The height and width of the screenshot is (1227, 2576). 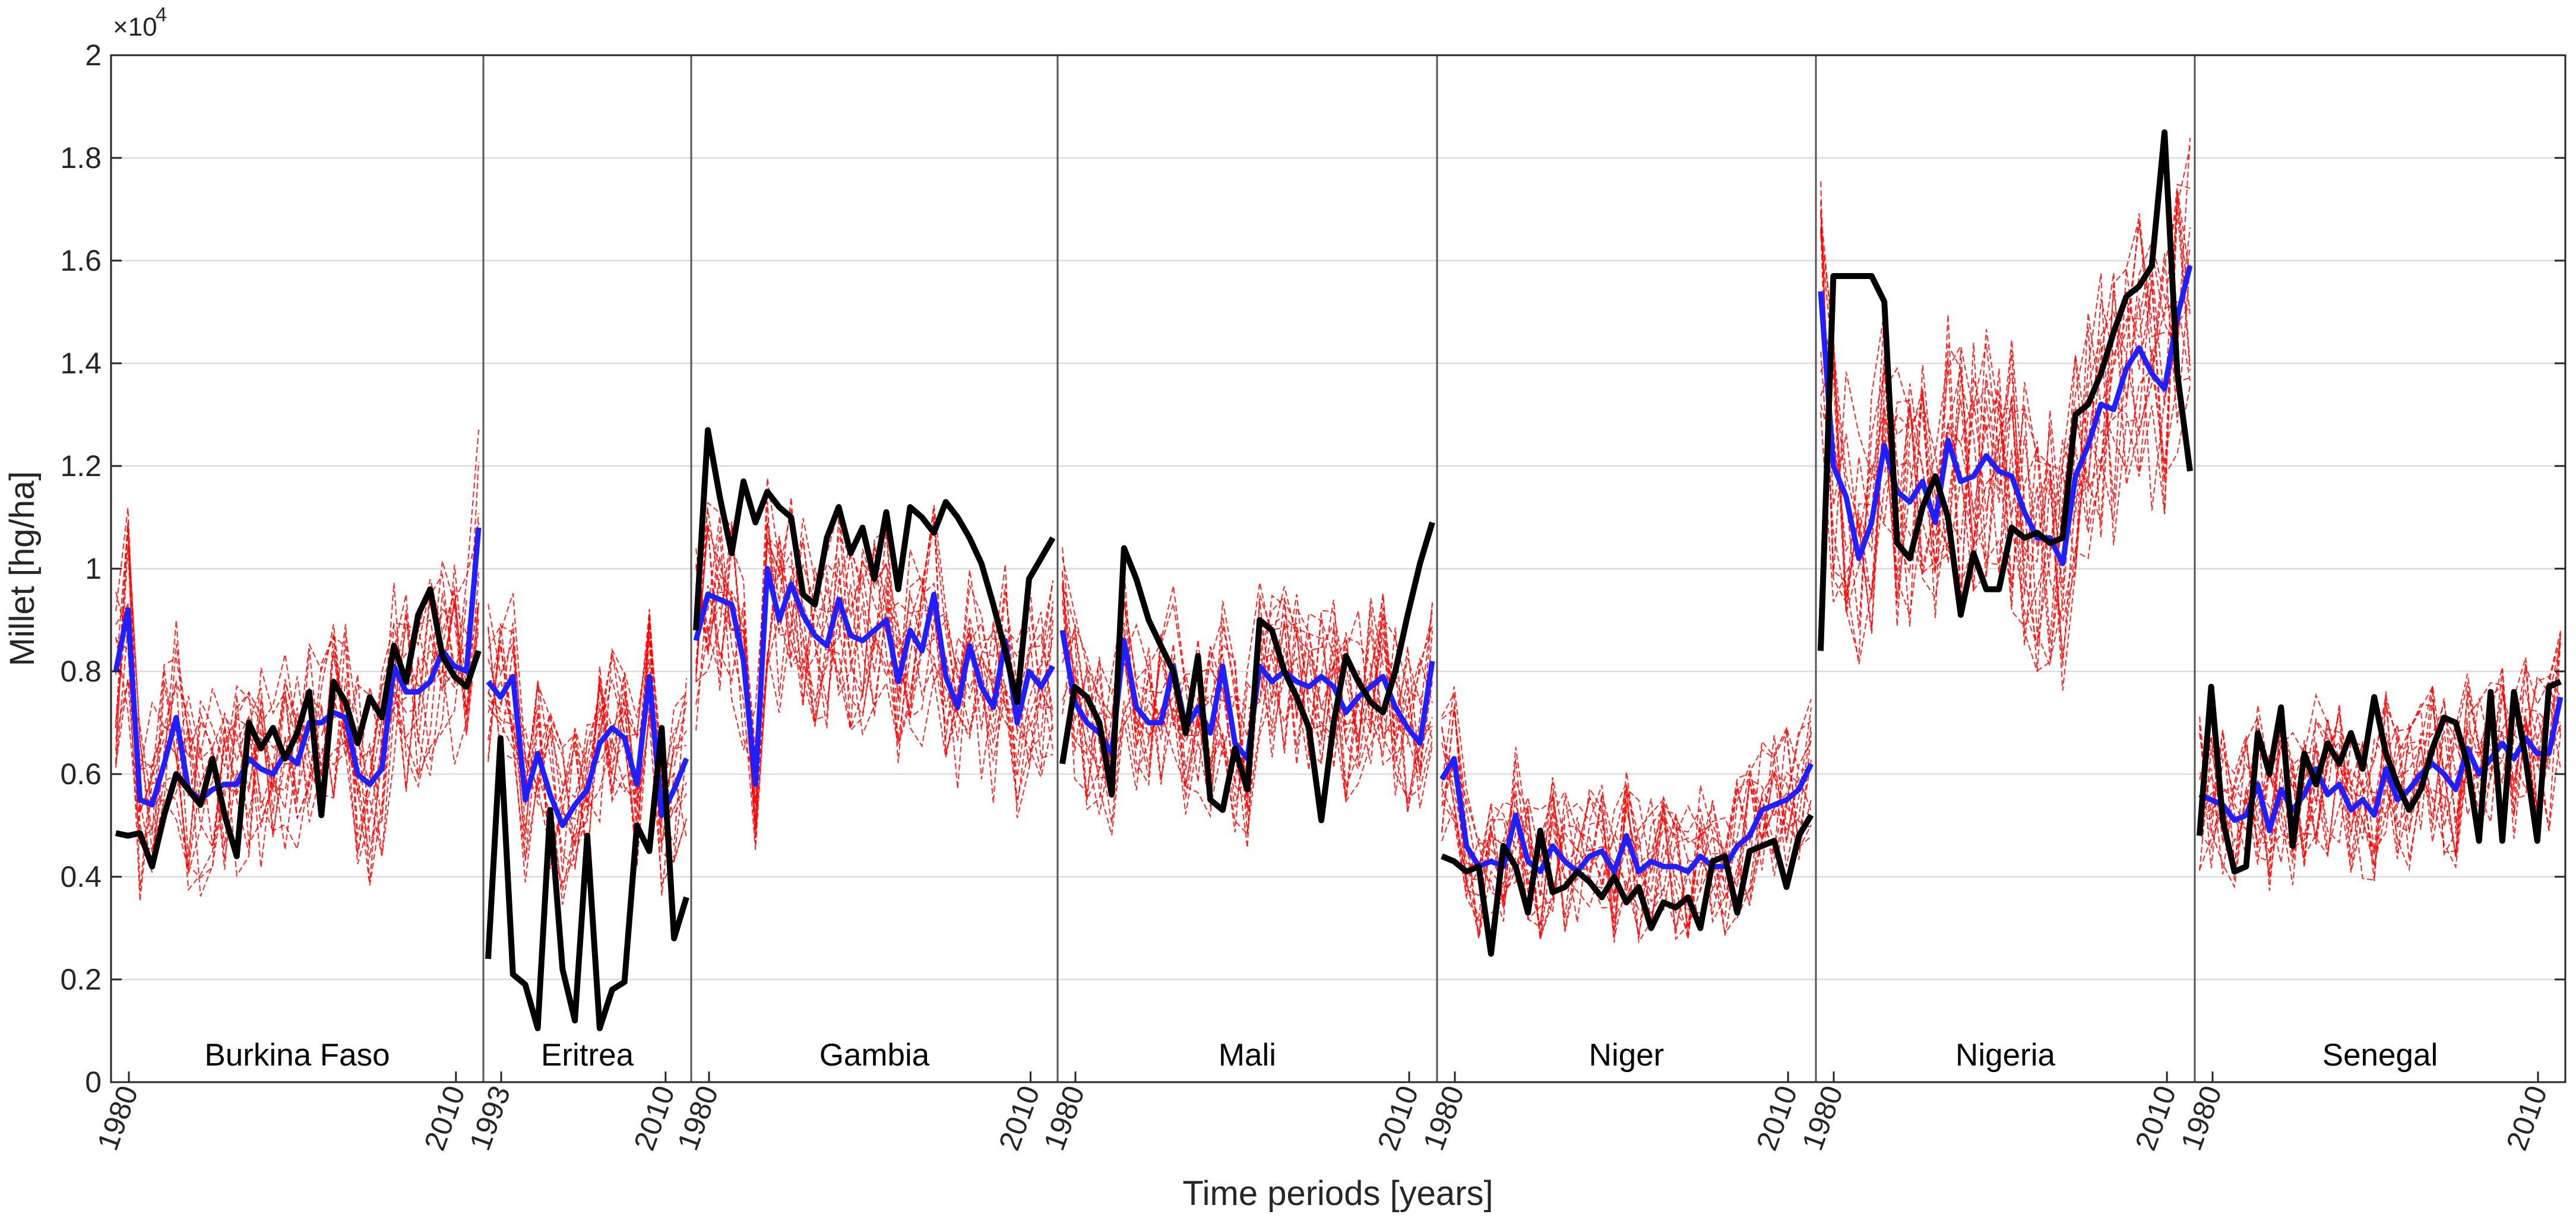 What do you see at coordinates (93, 1082) in the screenshot?
I see `y-tick-label: 0` at bounding box center [93, 1082].